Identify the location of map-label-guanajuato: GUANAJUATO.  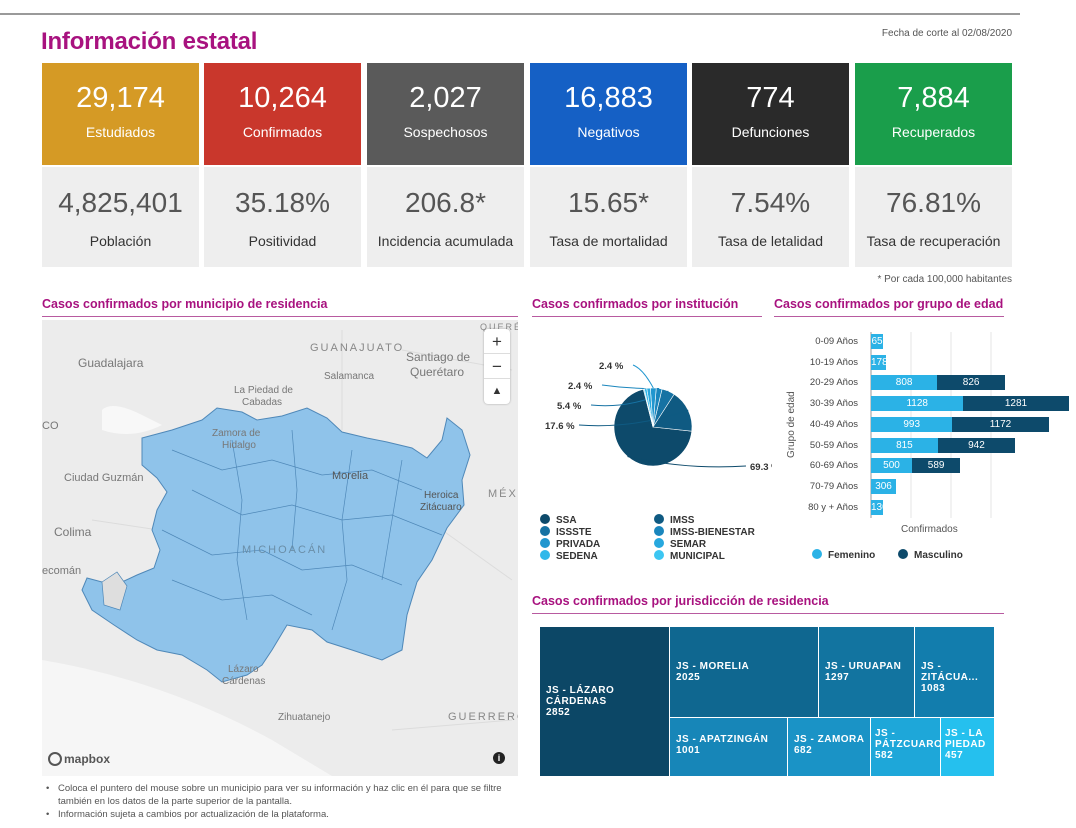
(357, 348).